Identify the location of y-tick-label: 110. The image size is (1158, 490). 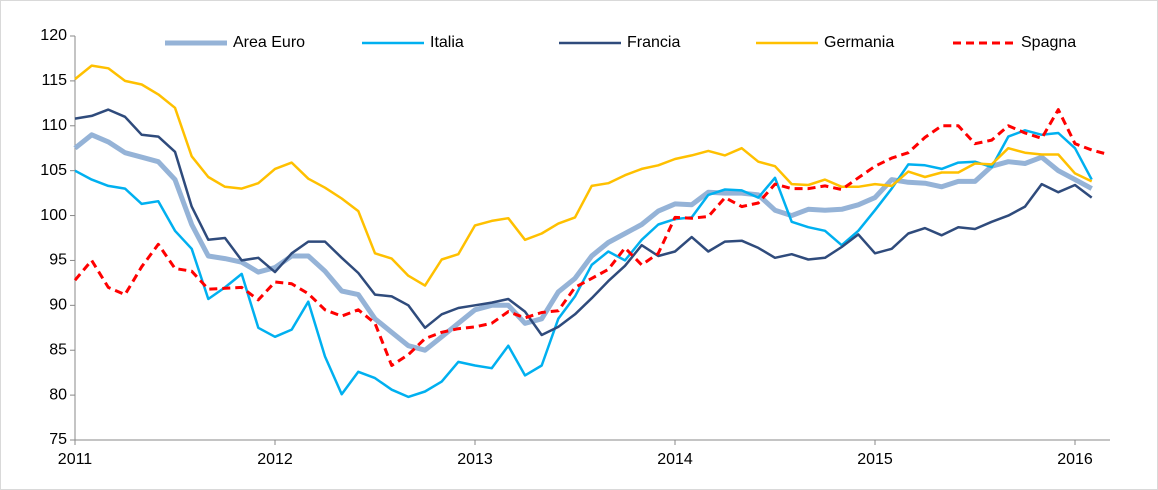
(54, 125).